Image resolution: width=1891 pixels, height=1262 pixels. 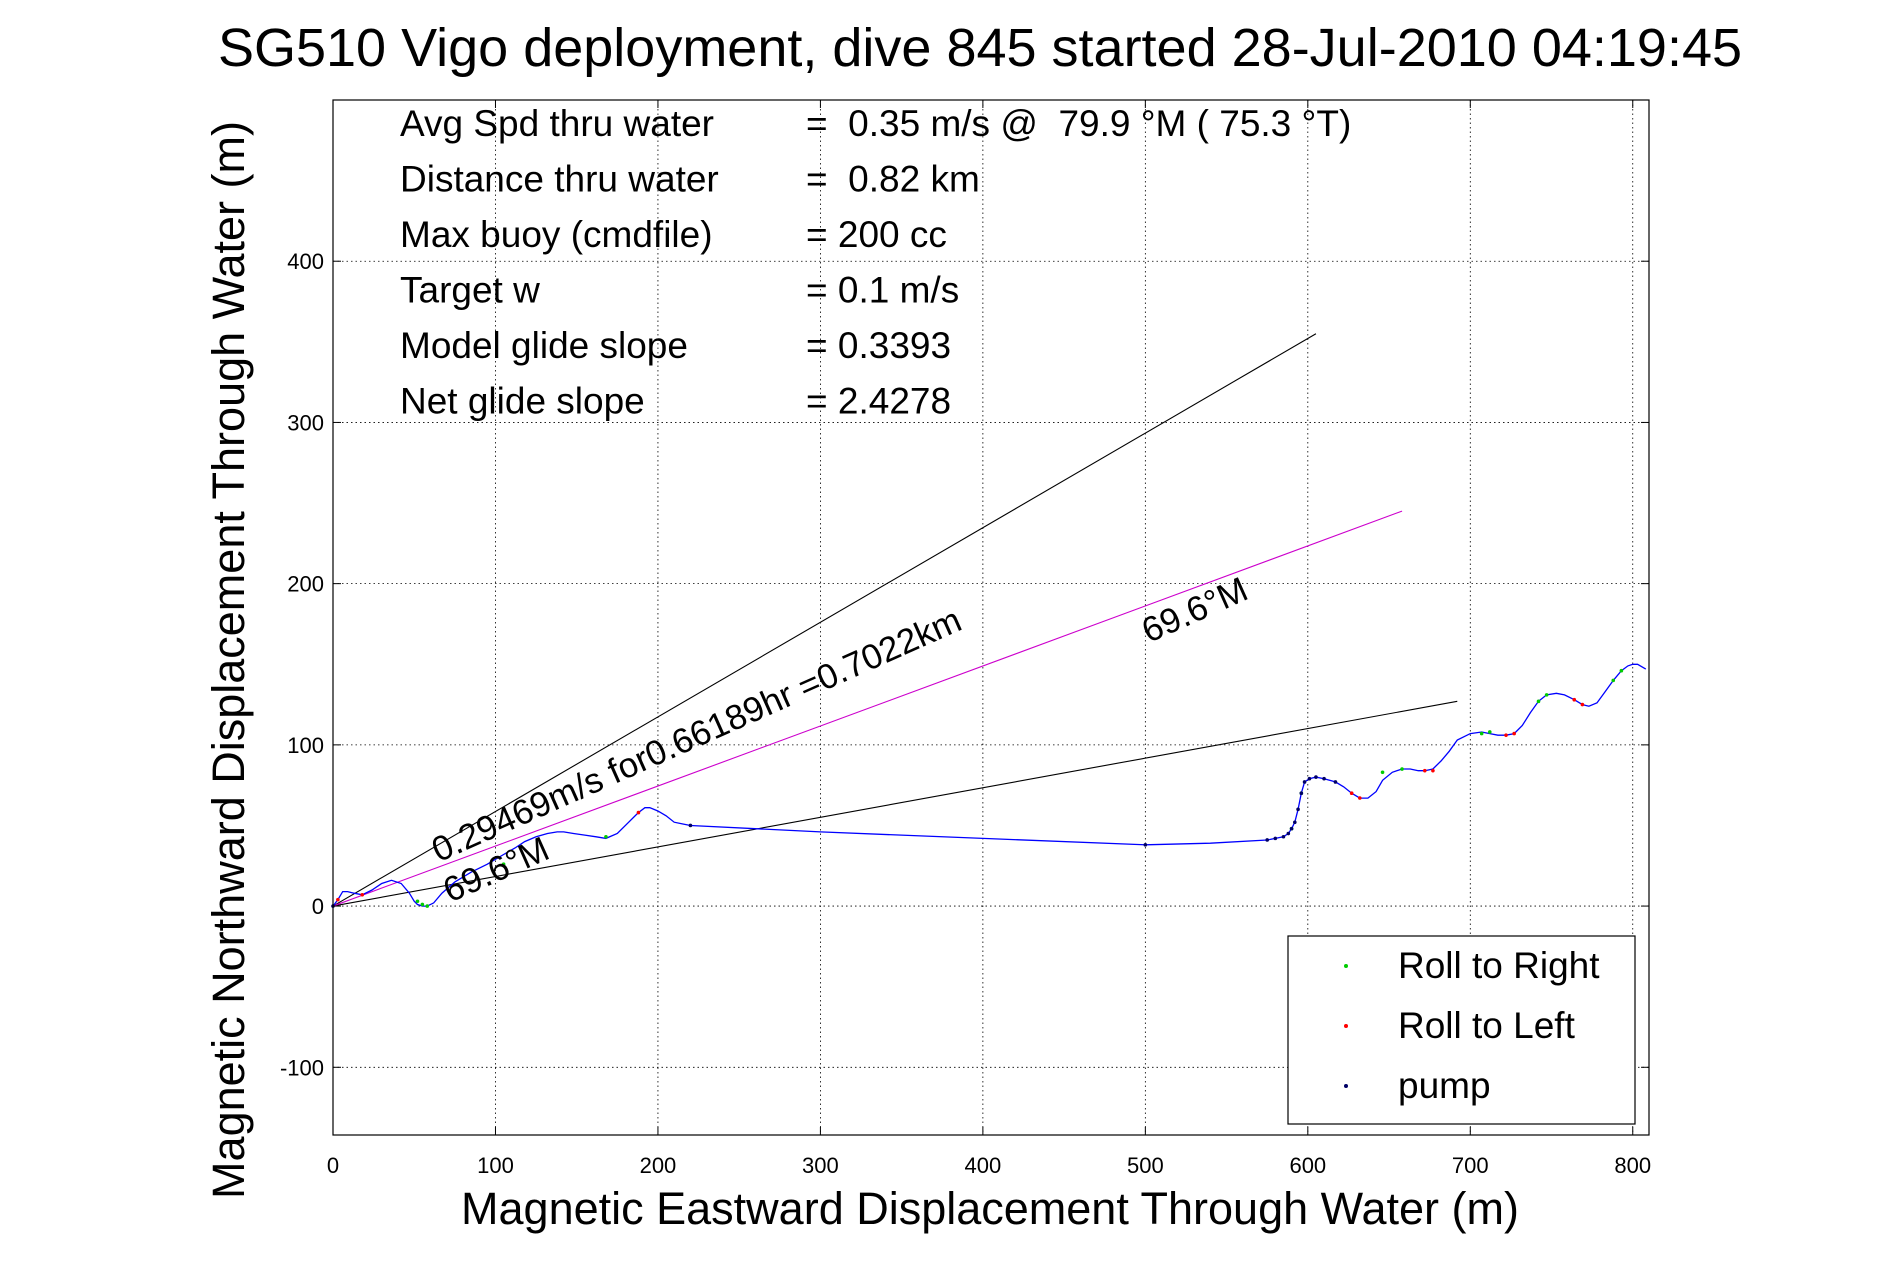 What do you see at coordinates (983, 1165) in the screenshot?
I see `x-tick-label: 400` at bounding box center [983, 1165].